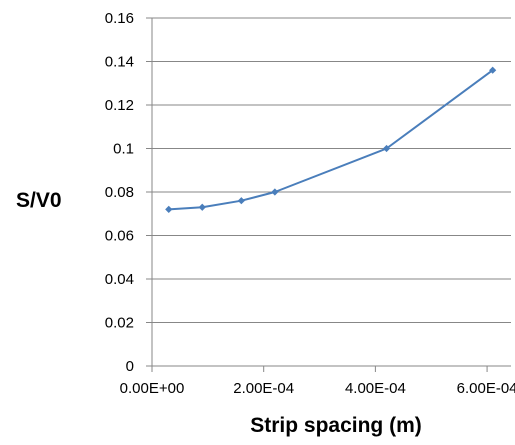  Describe the element at coordinates (486, 388) in the screenshot. I see `x-tick-label: 6.00E-04` at that location.